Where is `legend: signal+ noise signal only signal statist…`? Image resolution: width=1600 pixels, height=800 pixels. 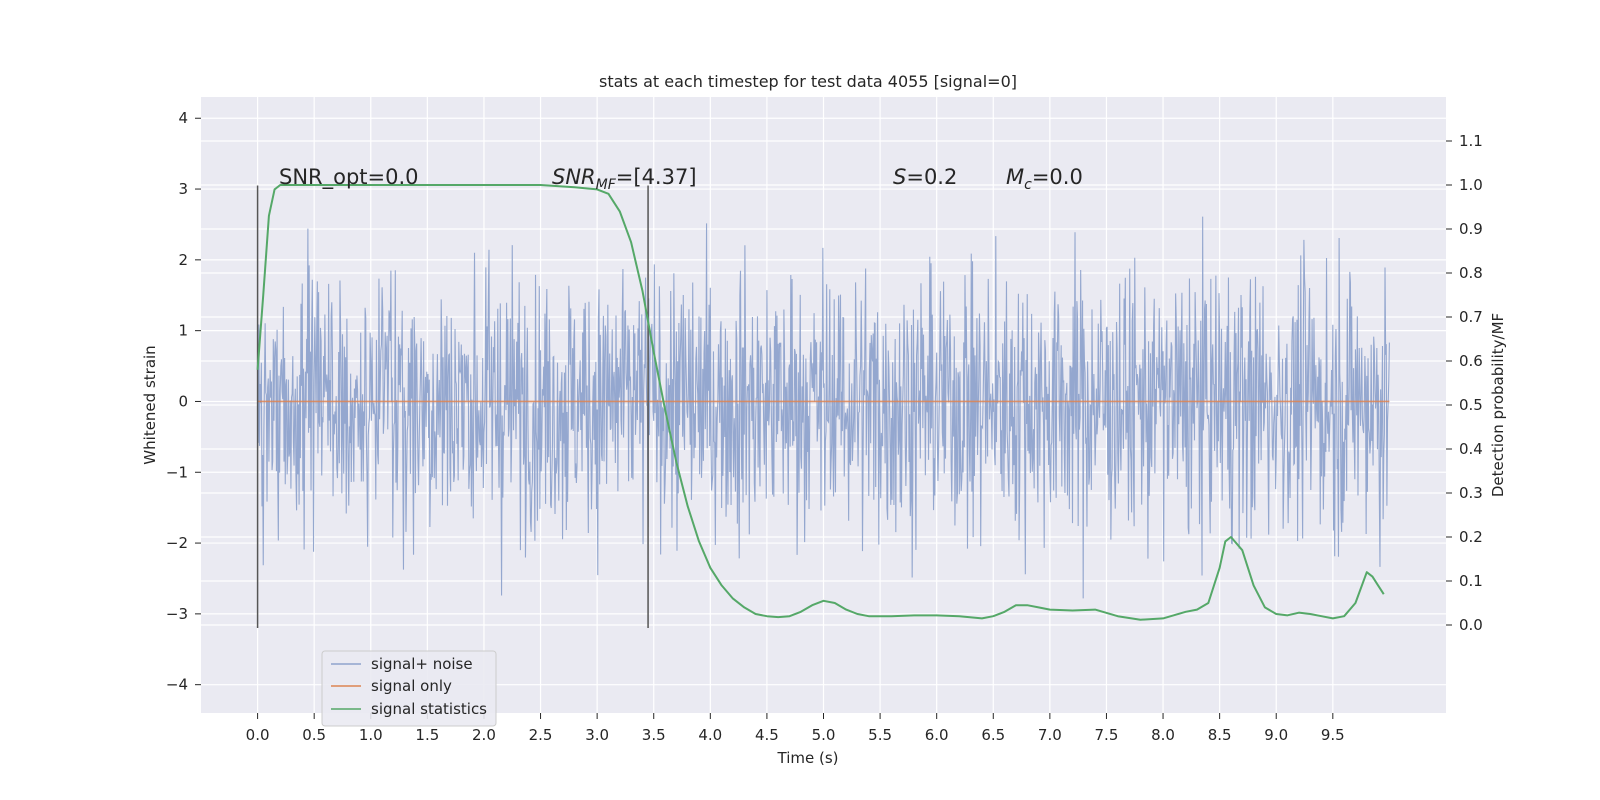 legend: signal+ noise signal only signal statist… is located at coordinates (409, 688).